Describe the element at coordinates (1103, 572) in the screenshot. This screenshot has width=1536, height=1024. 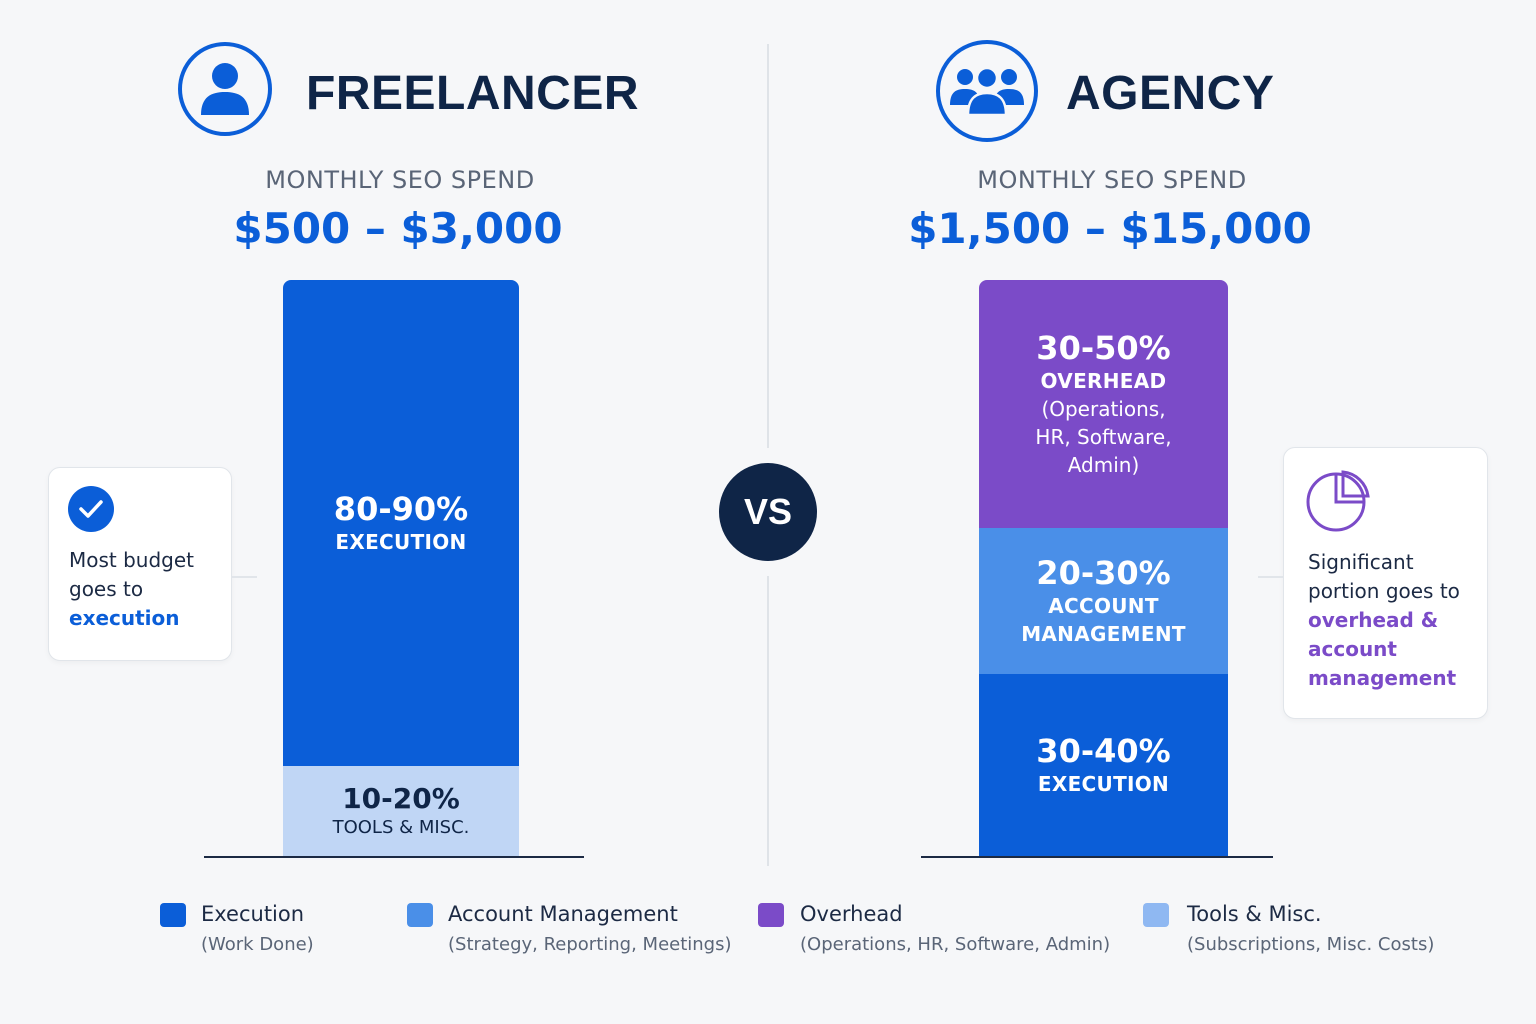
I see `agency-account-management-pct: 20-30%` at that location.